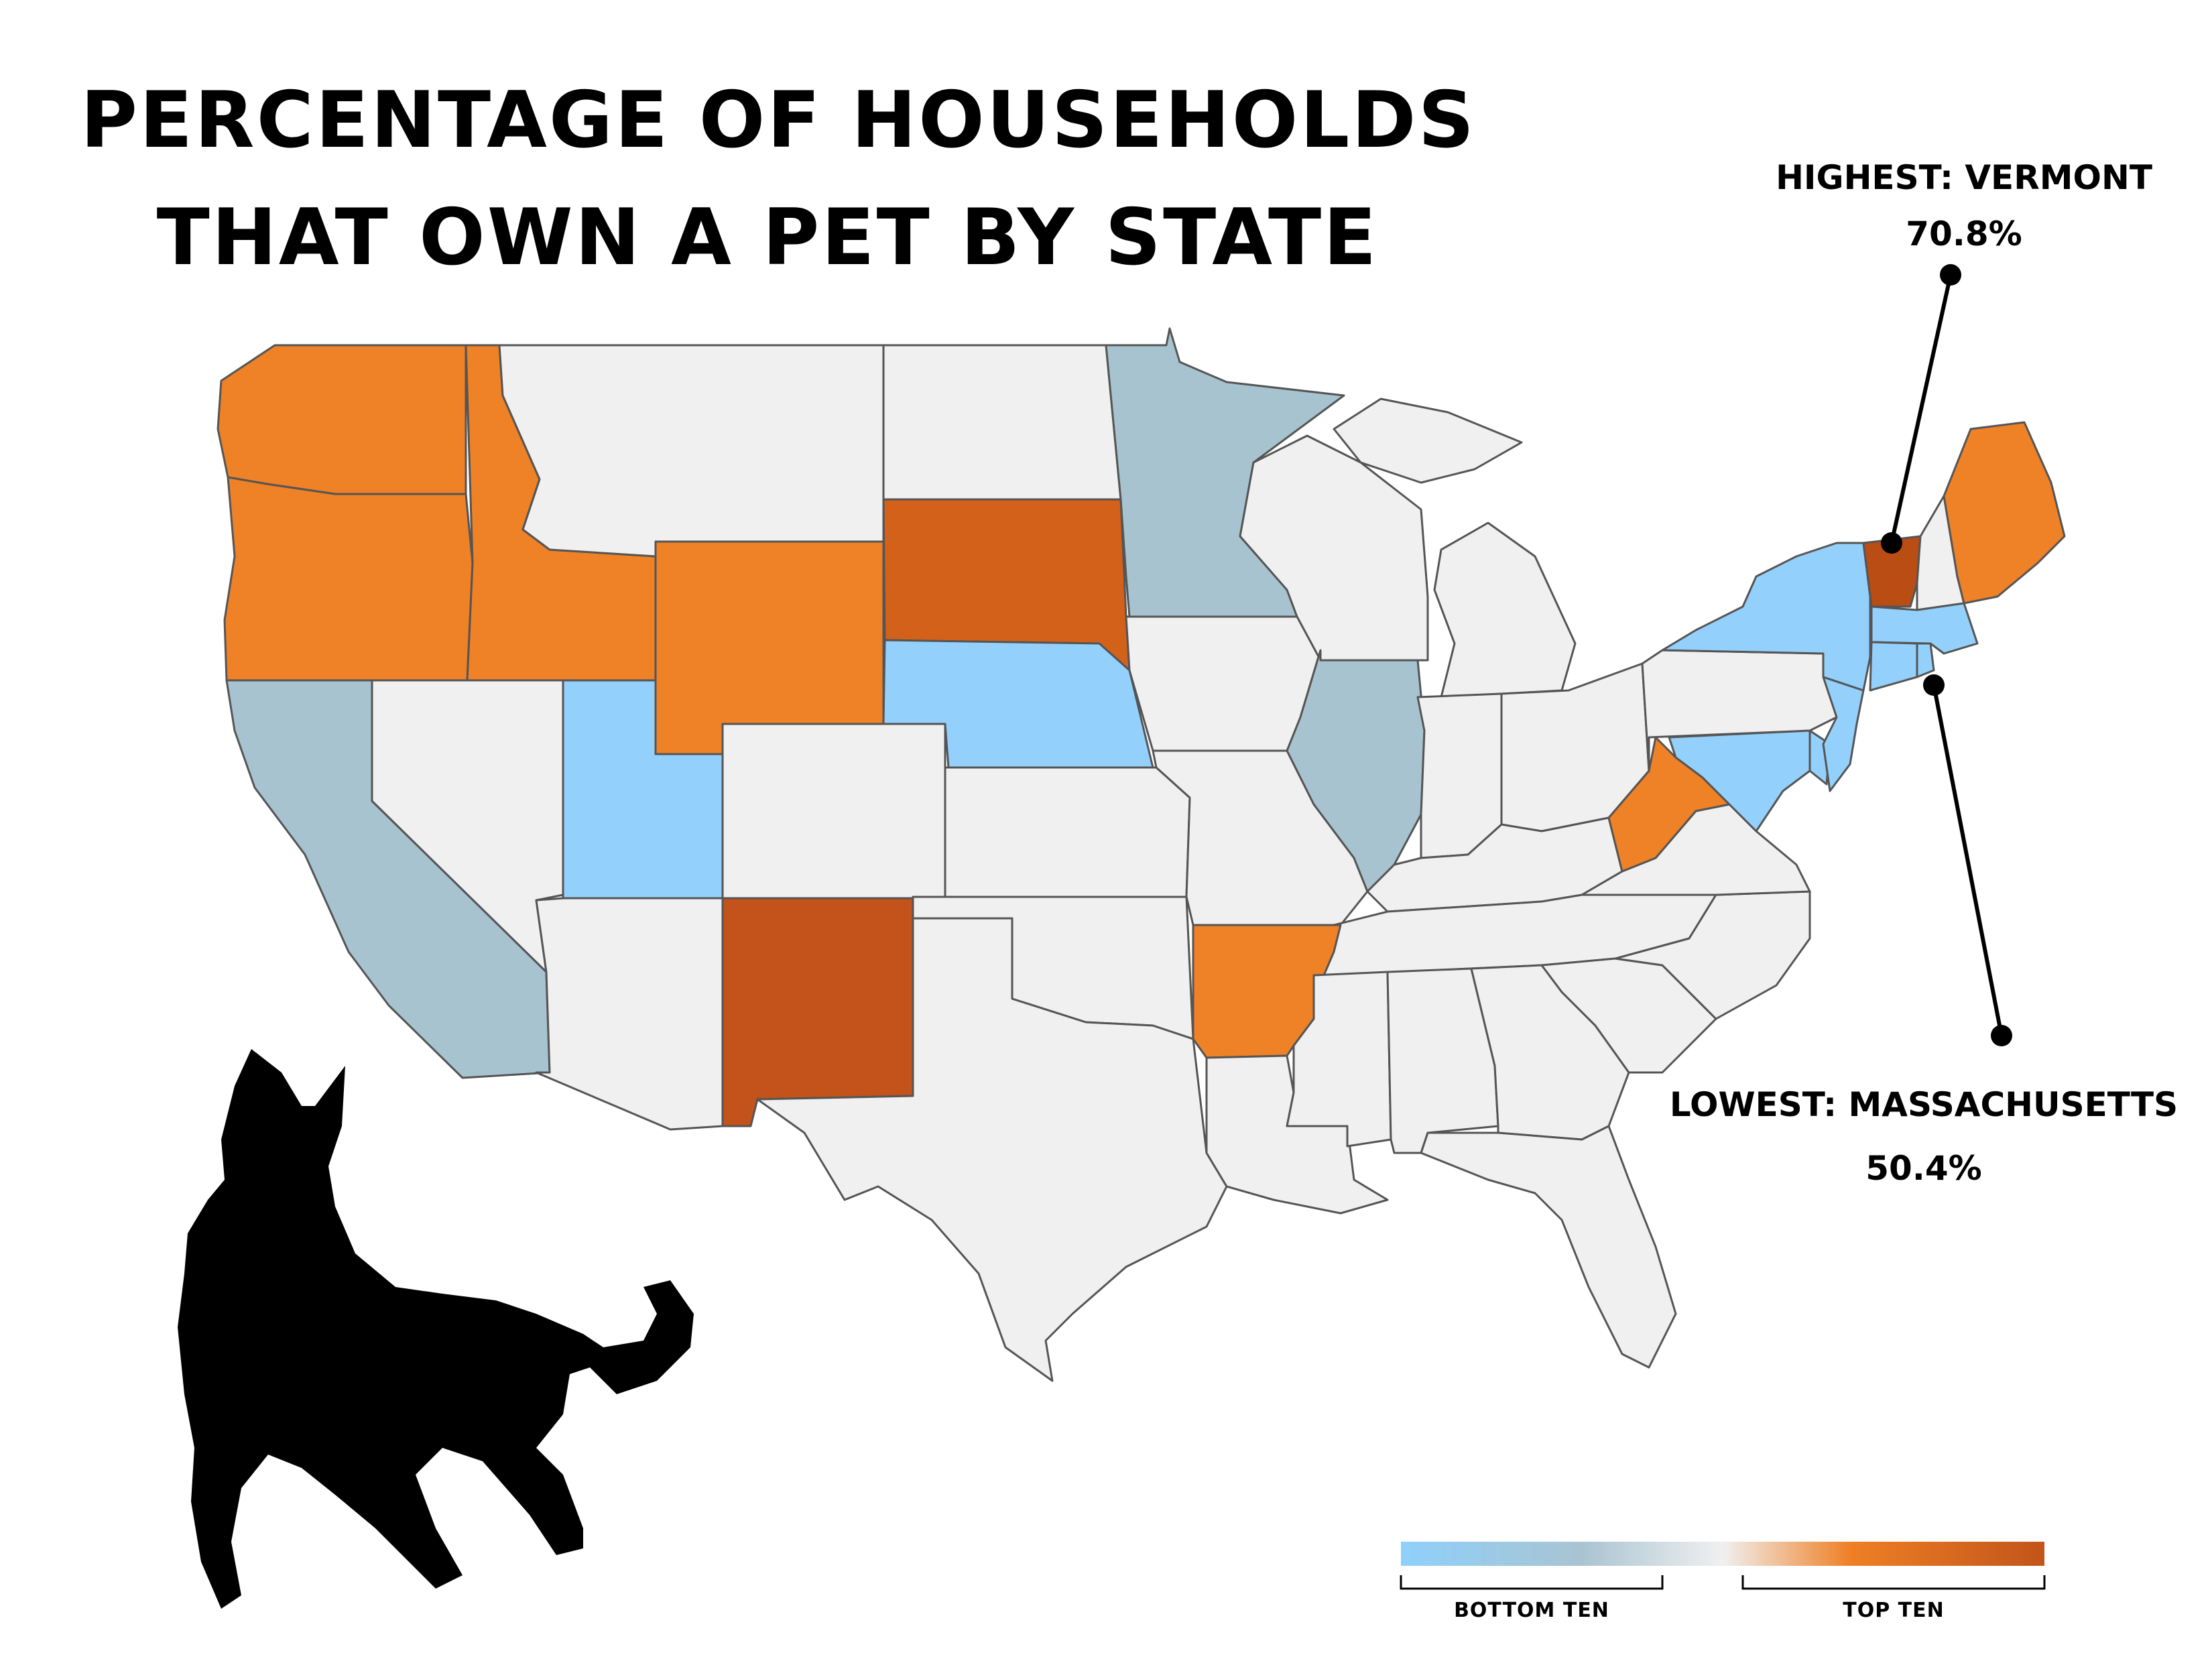 This screenshot has height=1659, width=2212. I want to click on state-arizona, so click(629, 1014).